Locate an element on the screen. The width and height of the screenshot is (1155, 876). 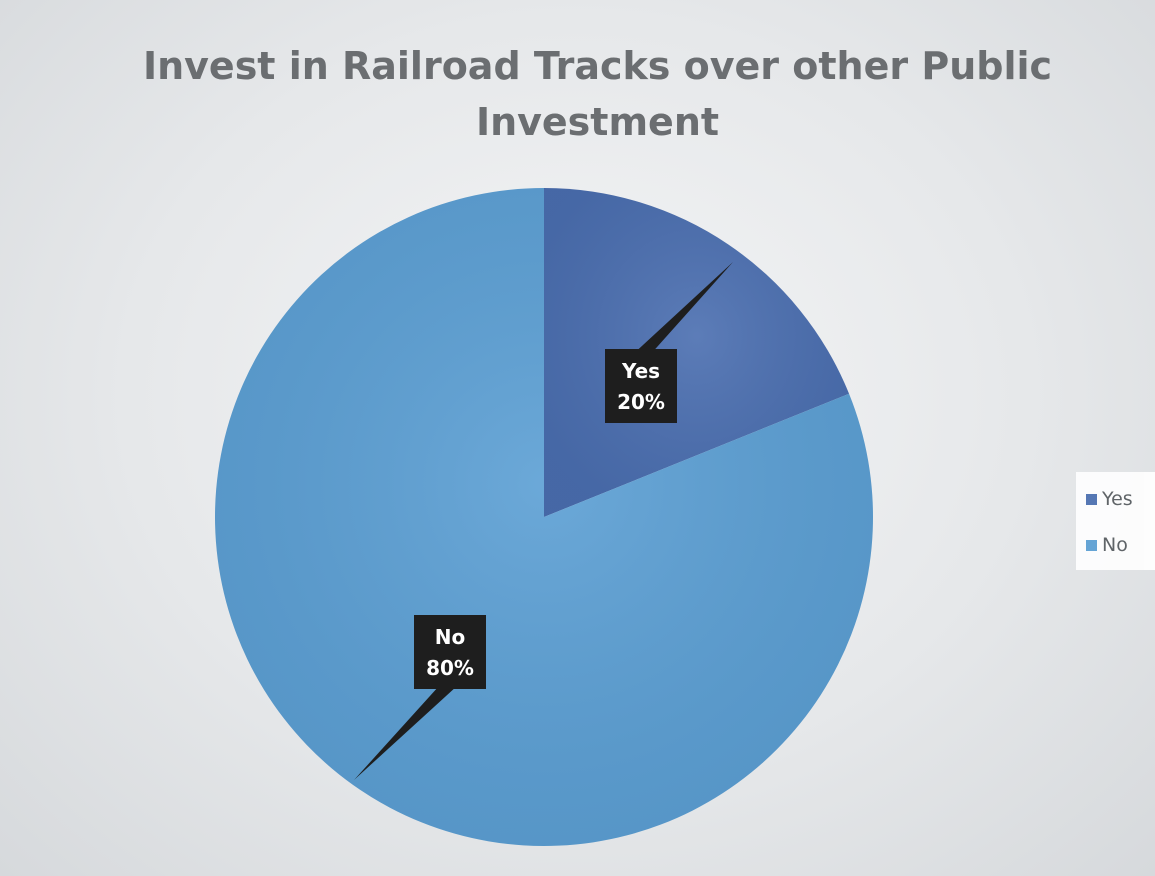
data-label-box-no is located at coordinates (450, 652).